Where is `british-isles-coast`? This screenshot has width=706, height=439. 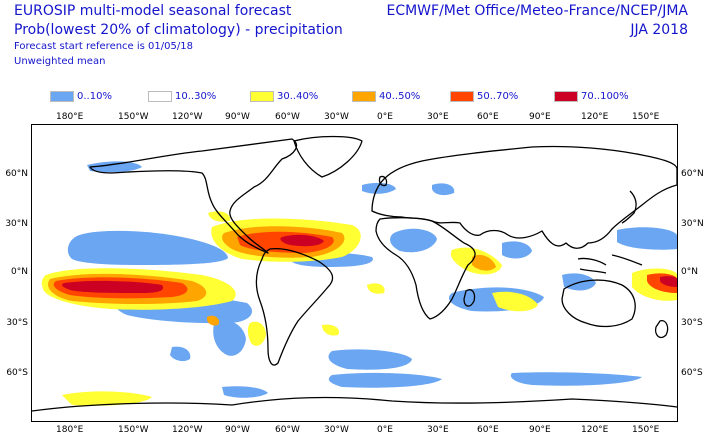
british-isles-coast is located at coordinates (383, 181).